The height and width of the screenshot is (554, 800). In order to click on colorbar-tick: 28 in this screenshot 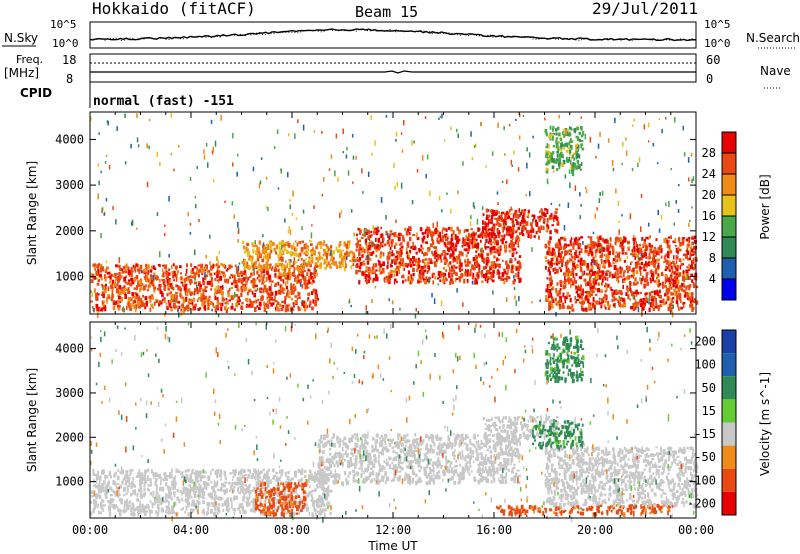, I will do `click(709, 153)`.